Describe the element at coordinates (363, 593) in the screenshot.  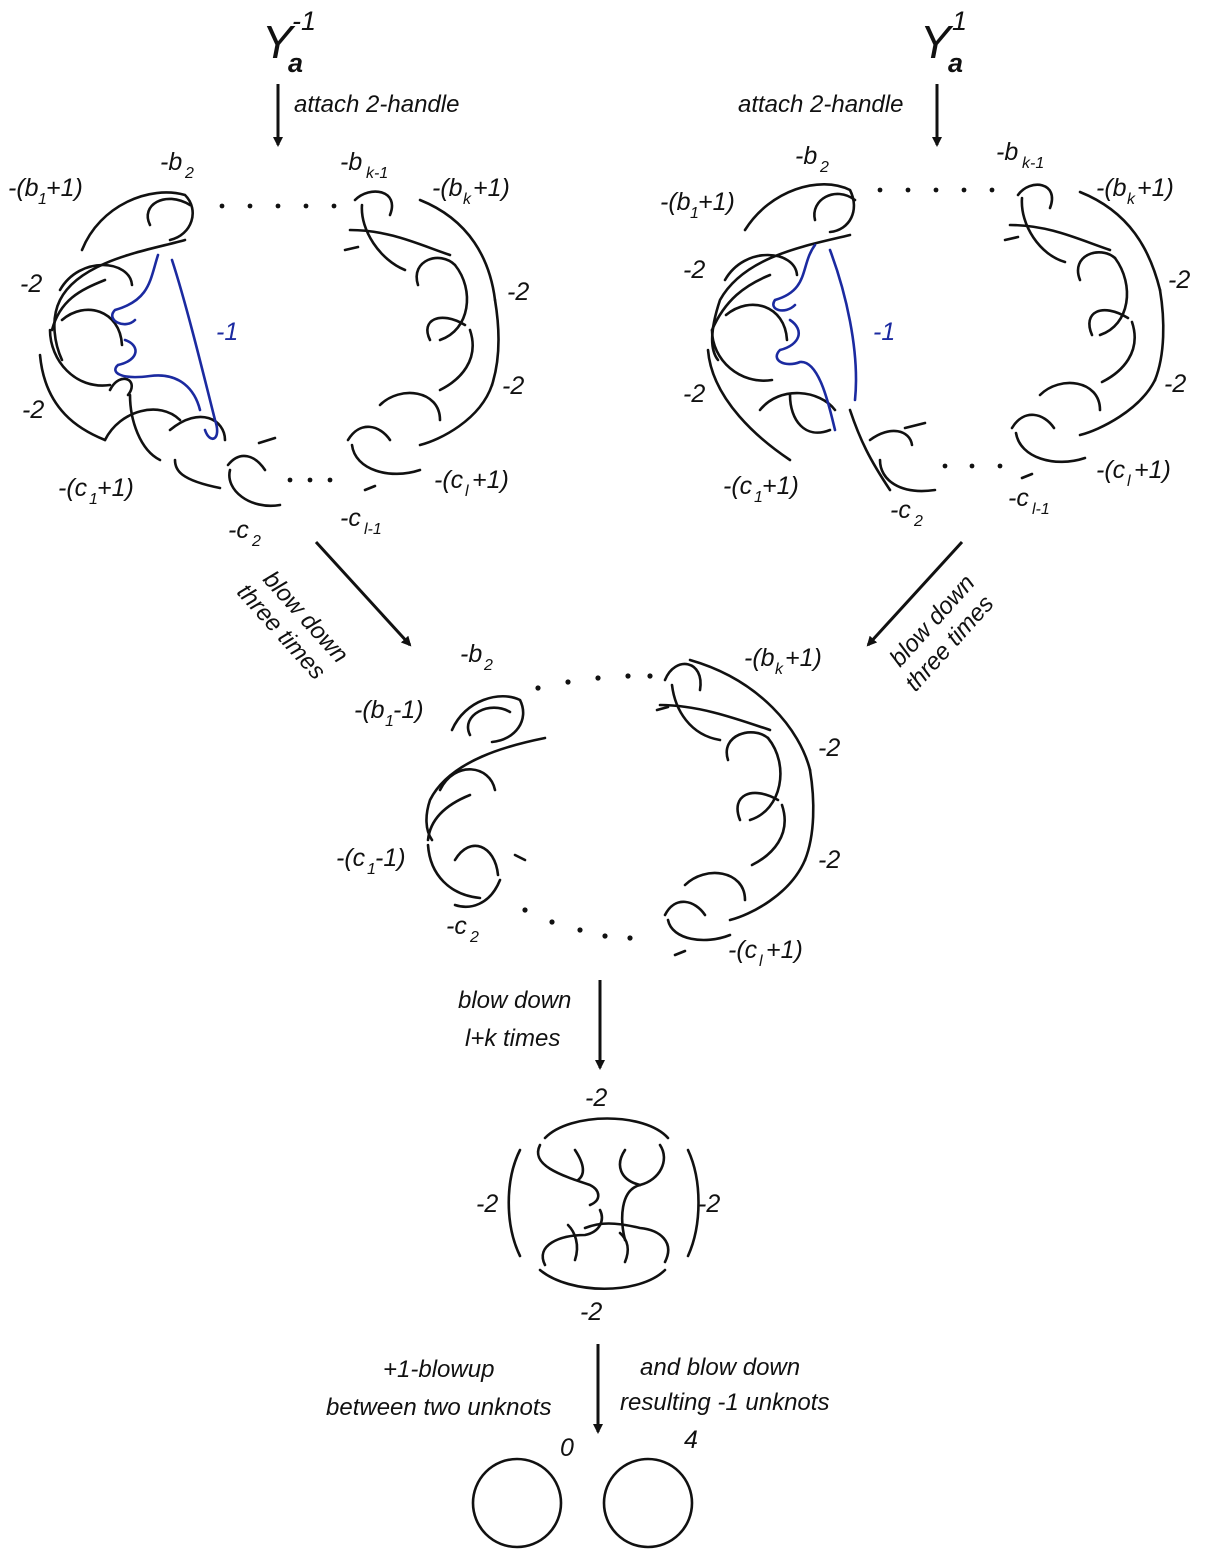
I see `arrow-left-diag` at that location.